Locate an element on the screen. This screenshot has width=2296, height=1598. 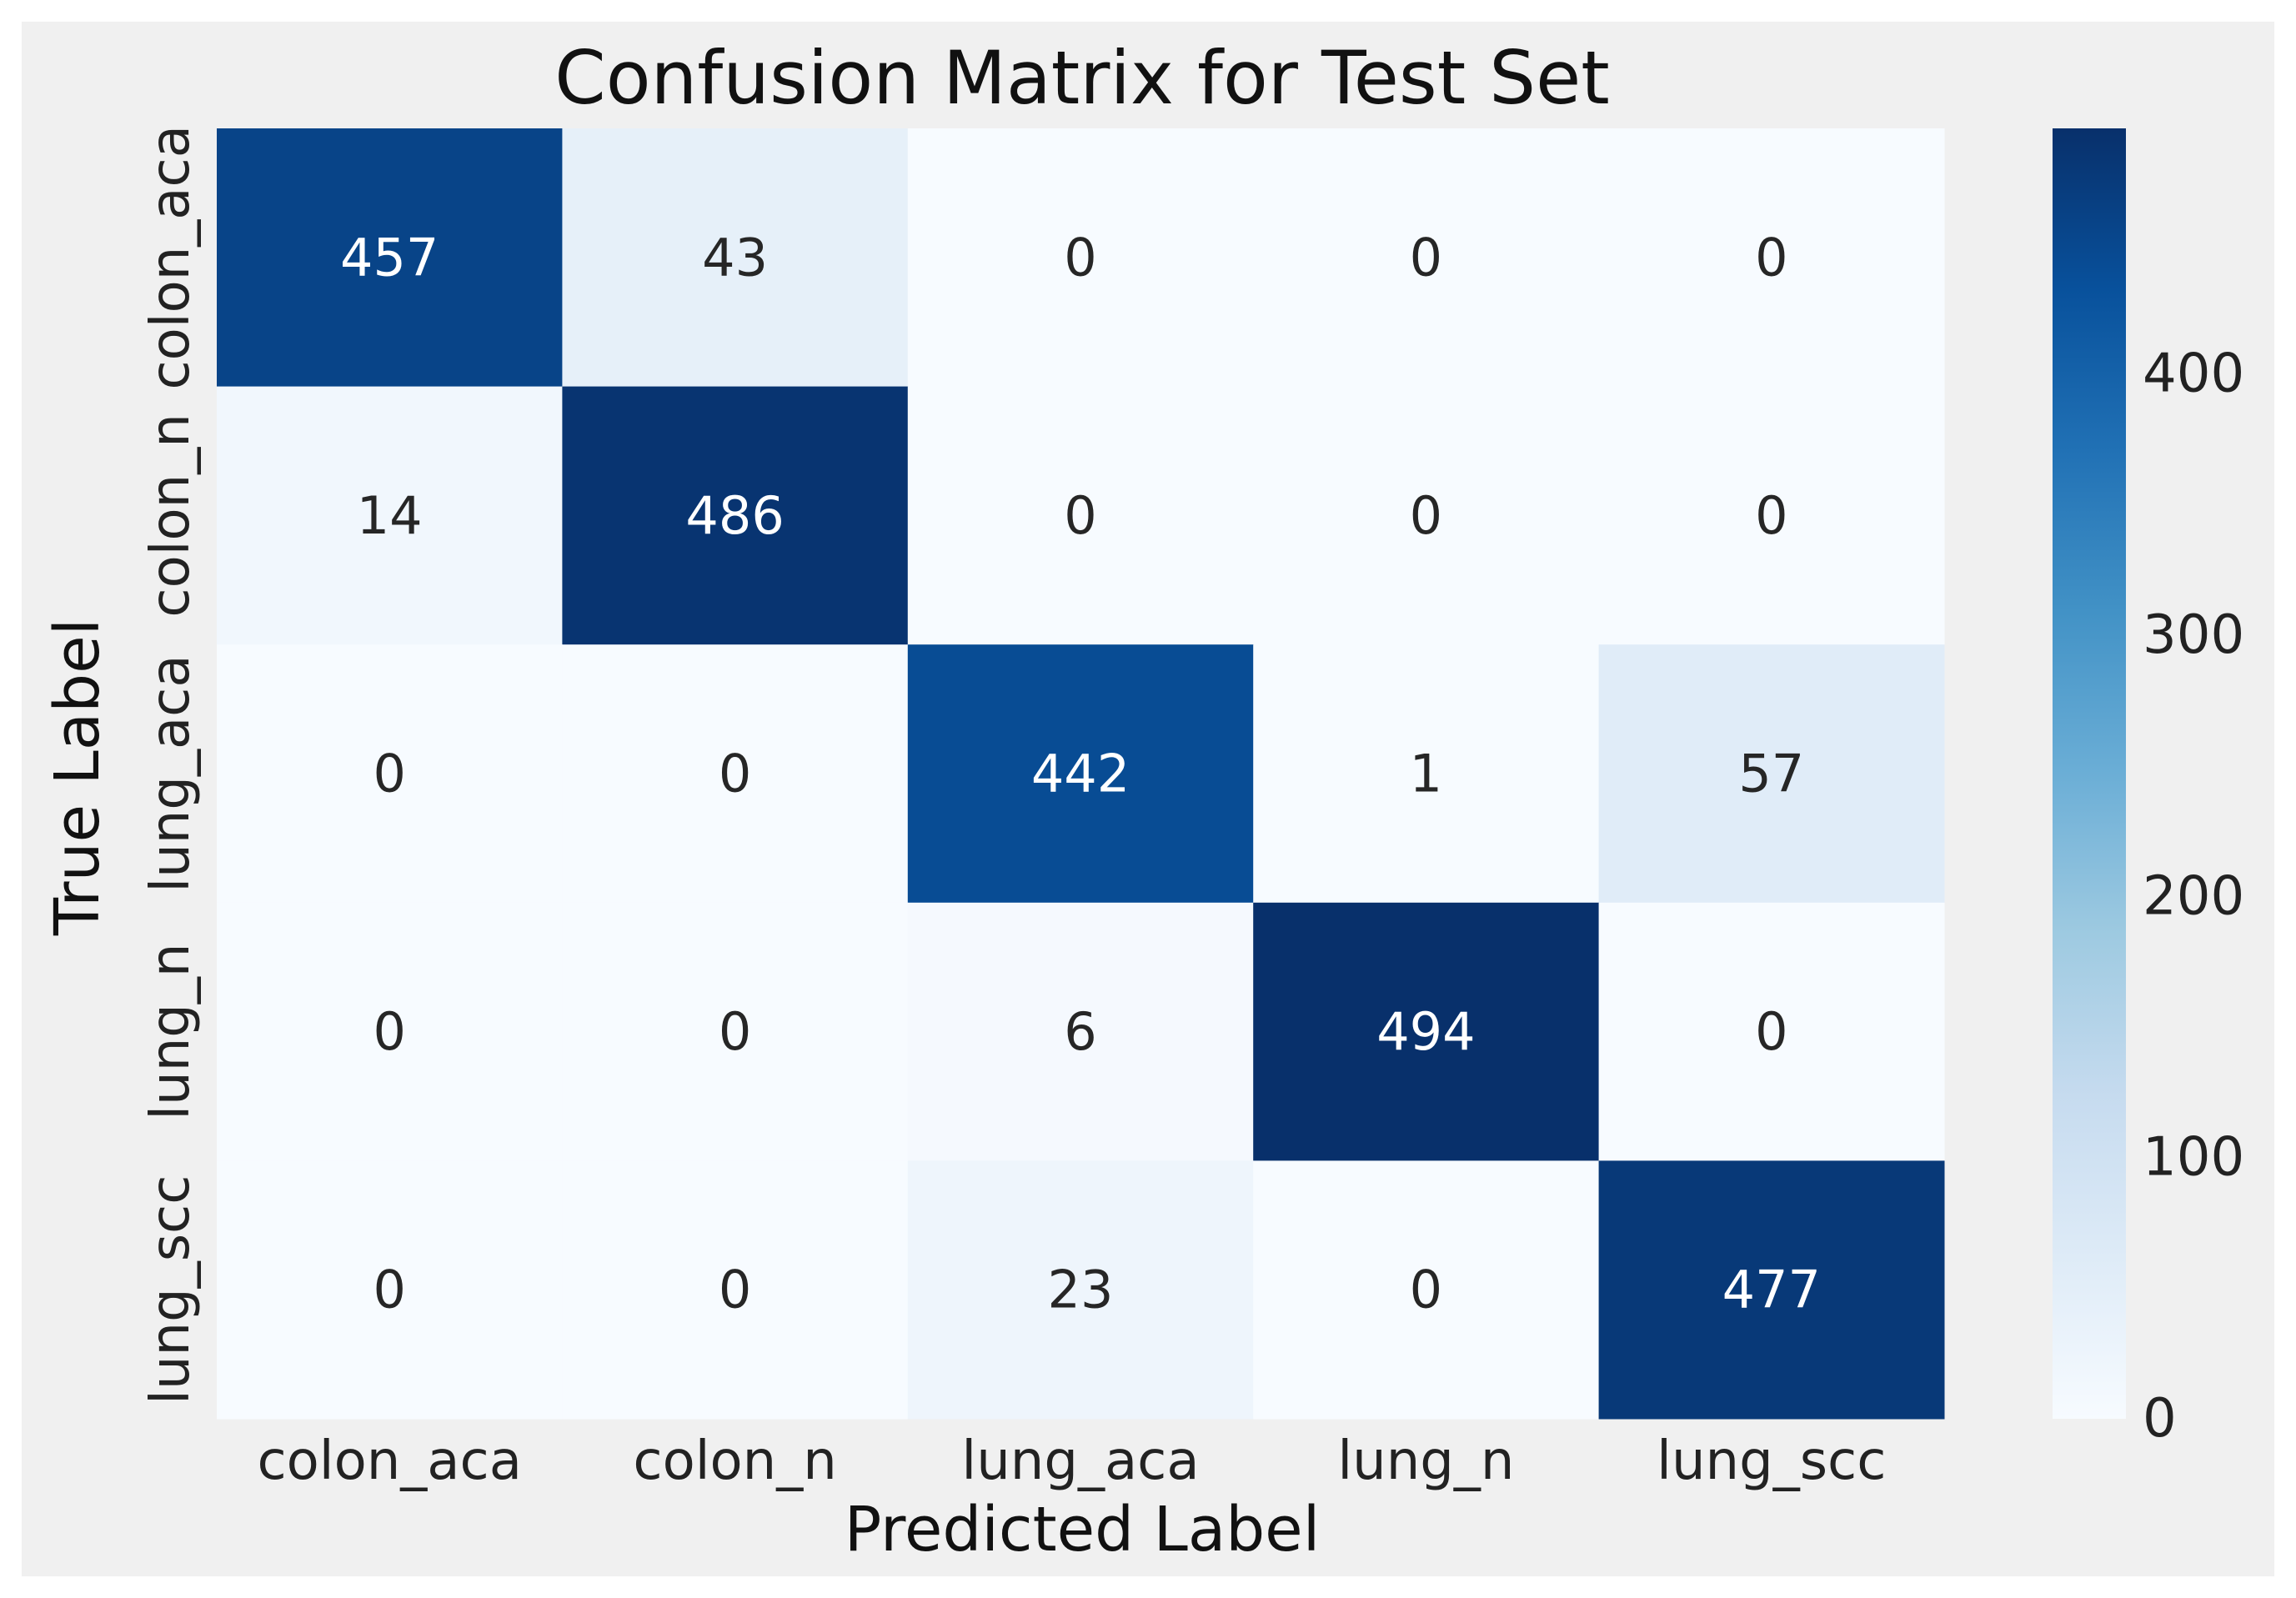
cell-value-label: 457 is located at coordinates (389, 257).